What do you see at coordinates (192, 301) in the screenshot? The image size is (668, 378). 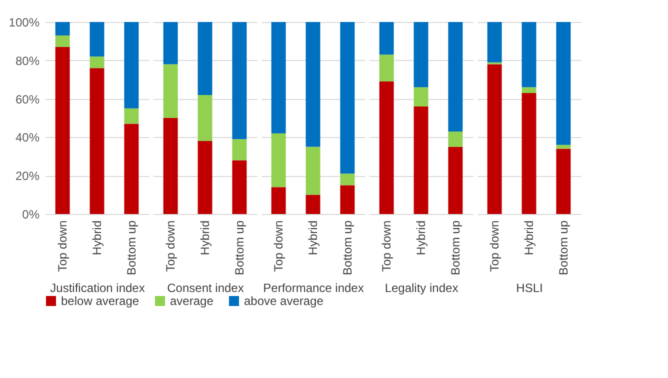 I see `legend-label: average` at bounding box center [192, 301].